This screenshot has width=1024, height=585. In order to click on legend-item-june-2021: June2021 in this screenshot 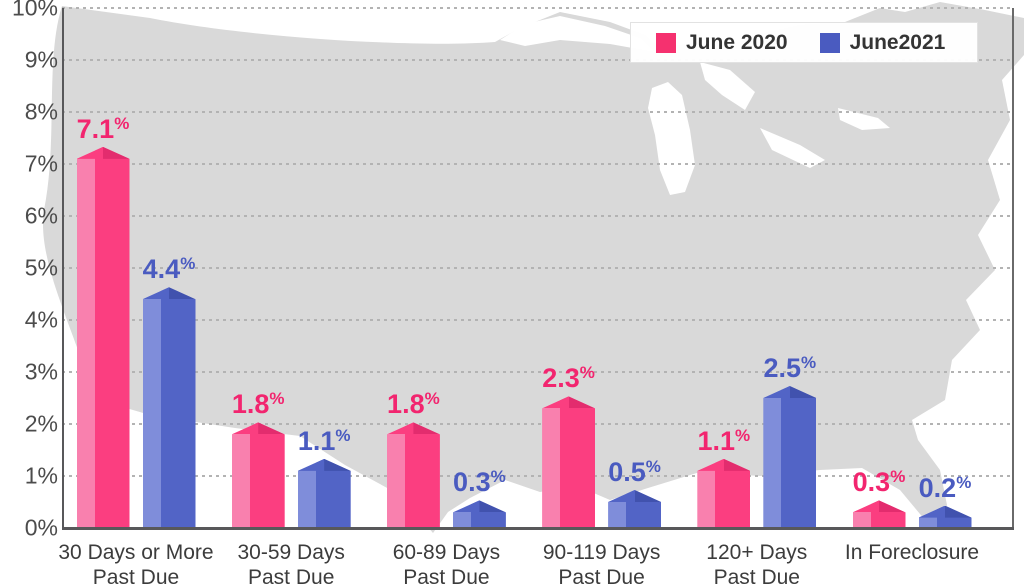, I will do `click(882, 42)`.